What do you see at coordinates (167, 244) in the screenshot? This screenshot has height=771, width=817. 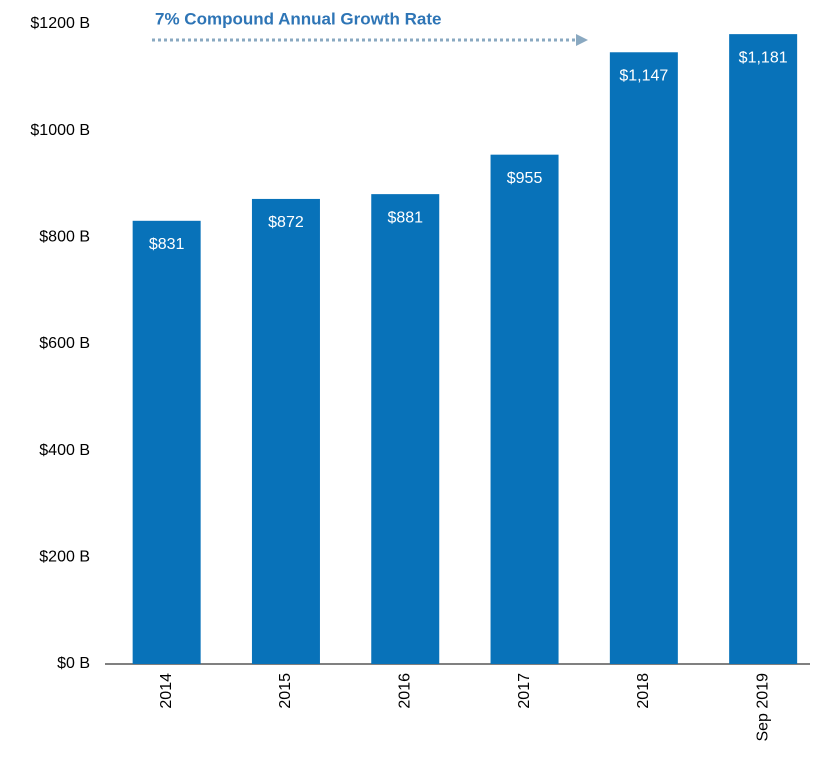 I see `value-label: $831` at bounding box center [167, 244].